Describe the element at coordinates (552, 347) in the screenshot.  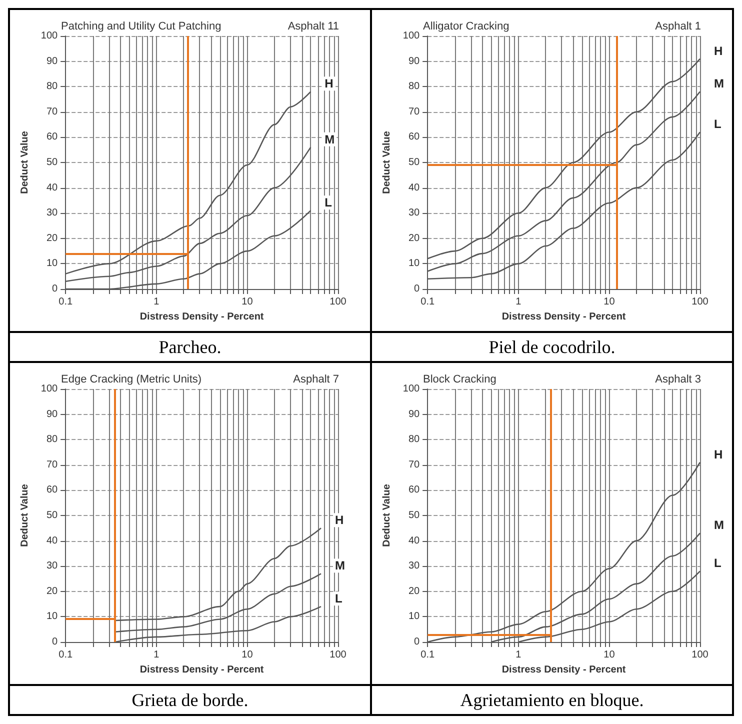
I see `text: Piel de cocodrilo.` at that location.